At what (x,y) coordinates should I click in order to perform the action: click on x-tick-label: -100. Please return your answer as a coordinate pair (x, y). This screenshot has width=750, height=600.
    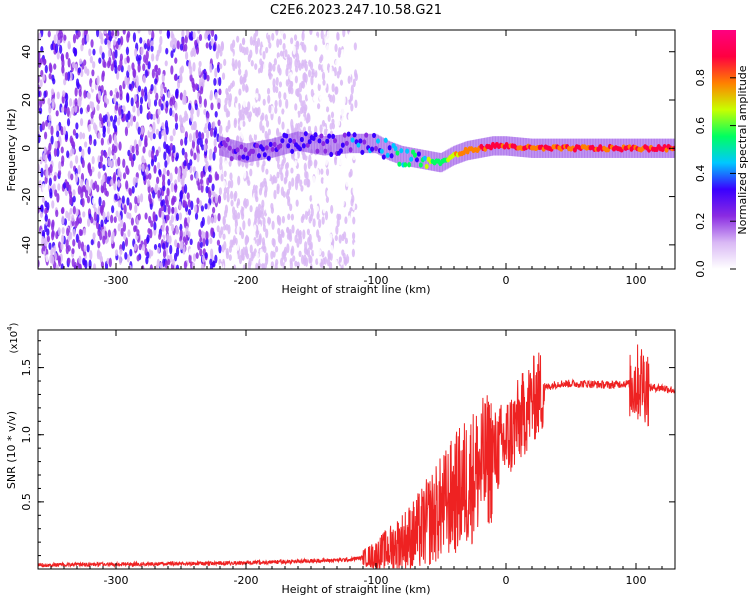
    Looking at the image, I should click on (376, 580).